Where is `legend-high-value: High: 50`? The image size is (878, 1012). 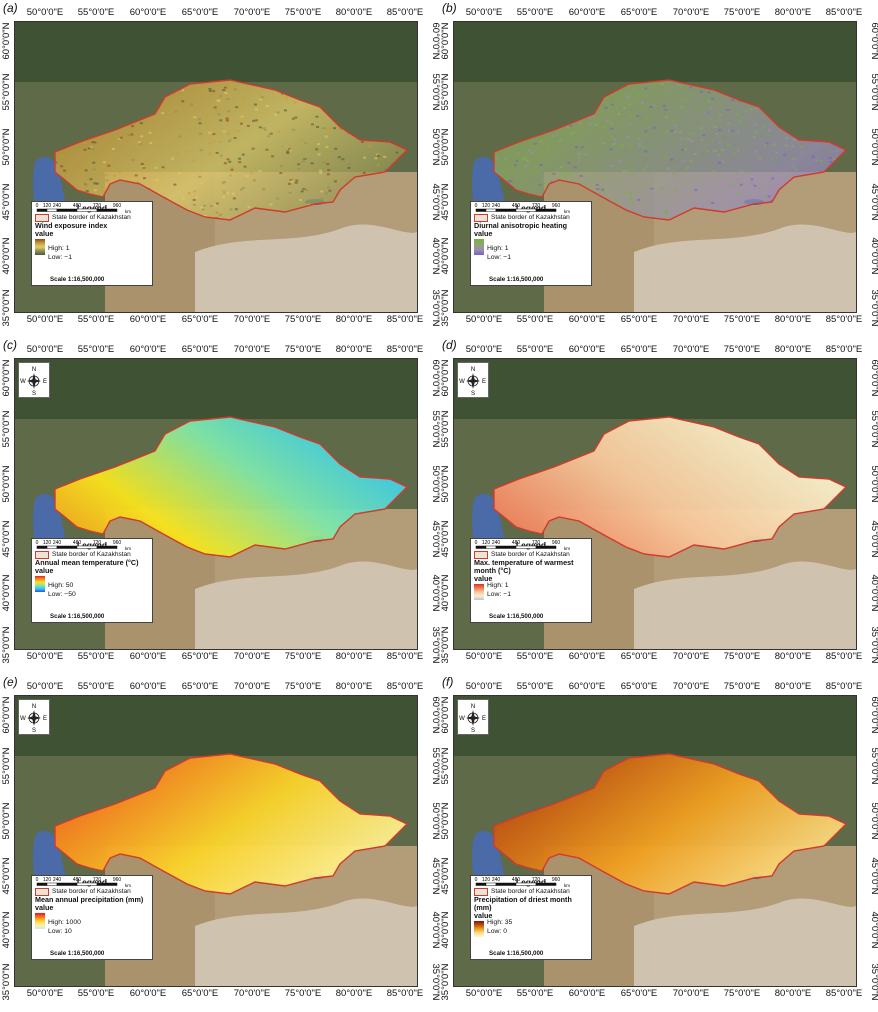 legend-high-value: High: 50 is located at coordinates (61, 585).